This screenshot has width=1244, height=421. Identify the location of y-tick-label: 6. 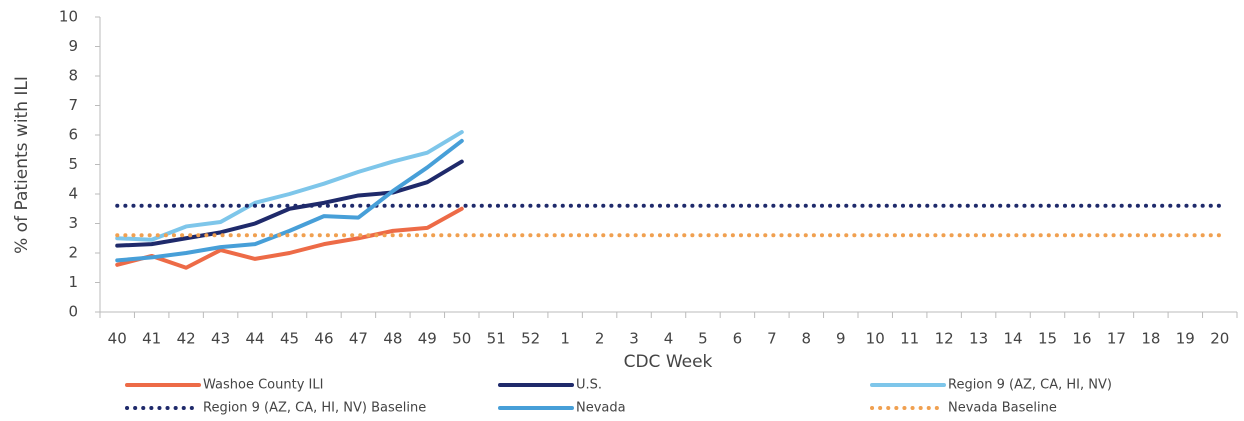
(73, 135).